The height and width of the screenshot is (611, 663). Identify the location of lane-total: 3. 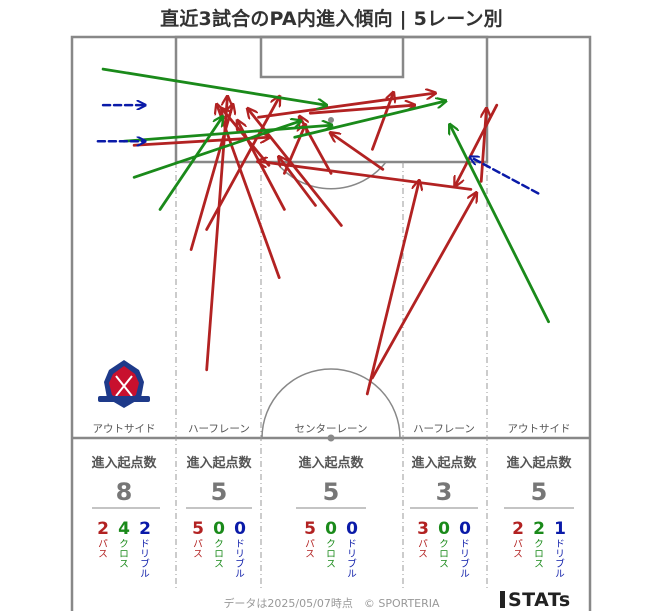
(444, 492).